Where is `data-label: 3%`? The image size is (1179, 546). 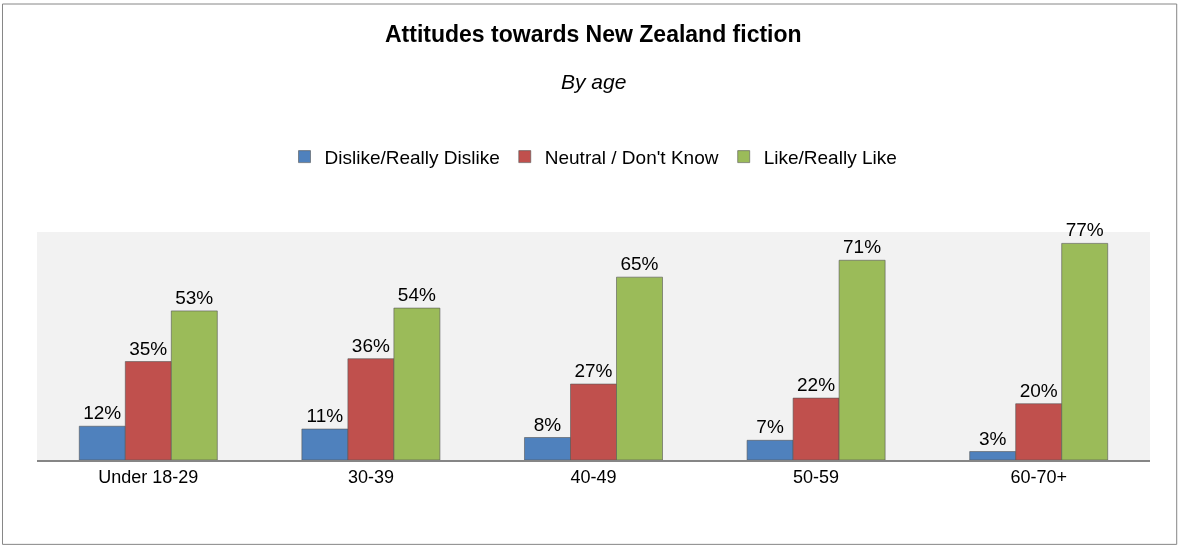 data-label: 3% is located at coordinates (992, 438).